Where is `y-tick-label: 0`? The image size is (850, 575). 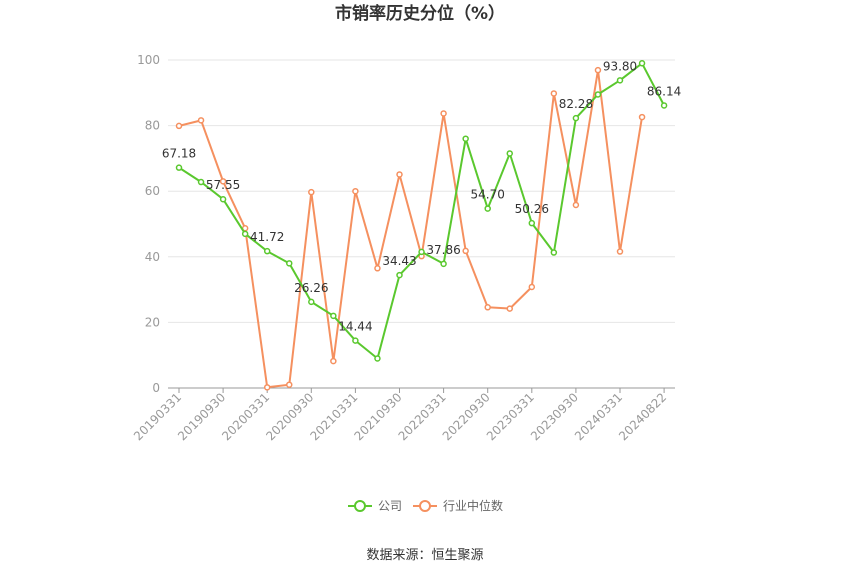 y-tick-label: 0 is located at coordinates (156, 388).